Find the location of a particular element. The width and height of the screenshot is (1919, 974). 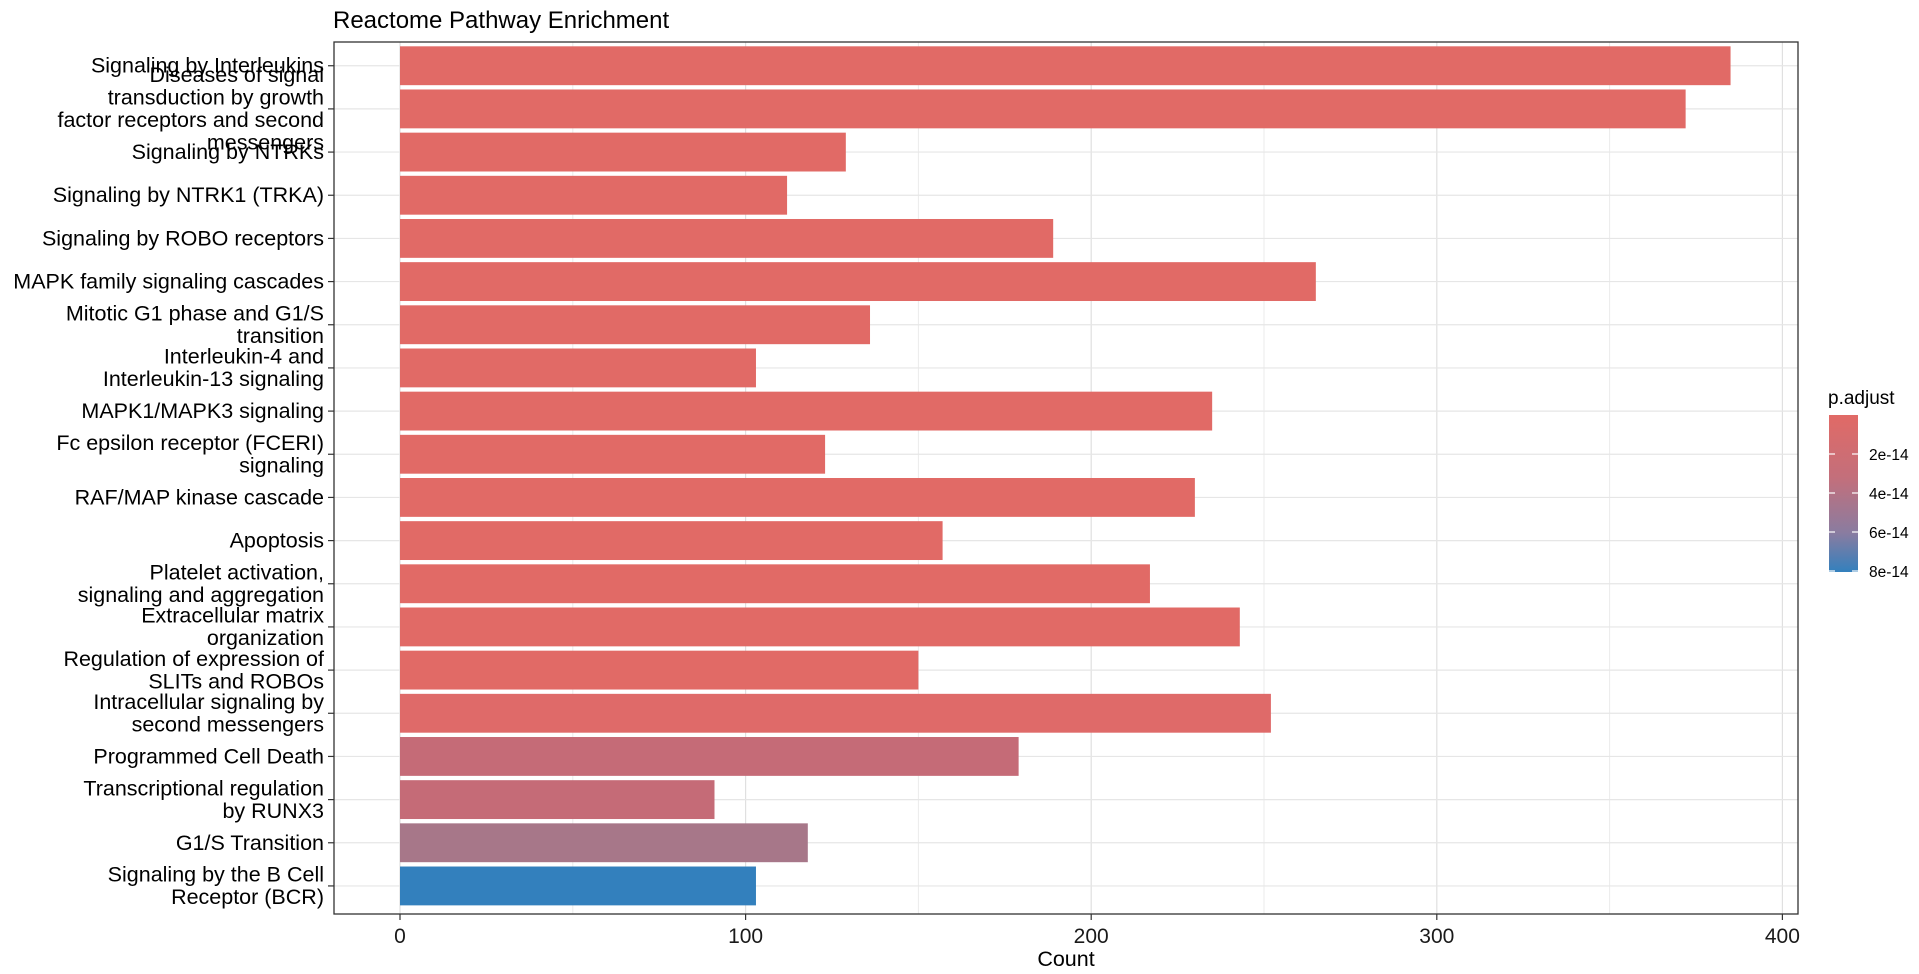

x-tick-label: 100 is located at coordinates (745, 936).